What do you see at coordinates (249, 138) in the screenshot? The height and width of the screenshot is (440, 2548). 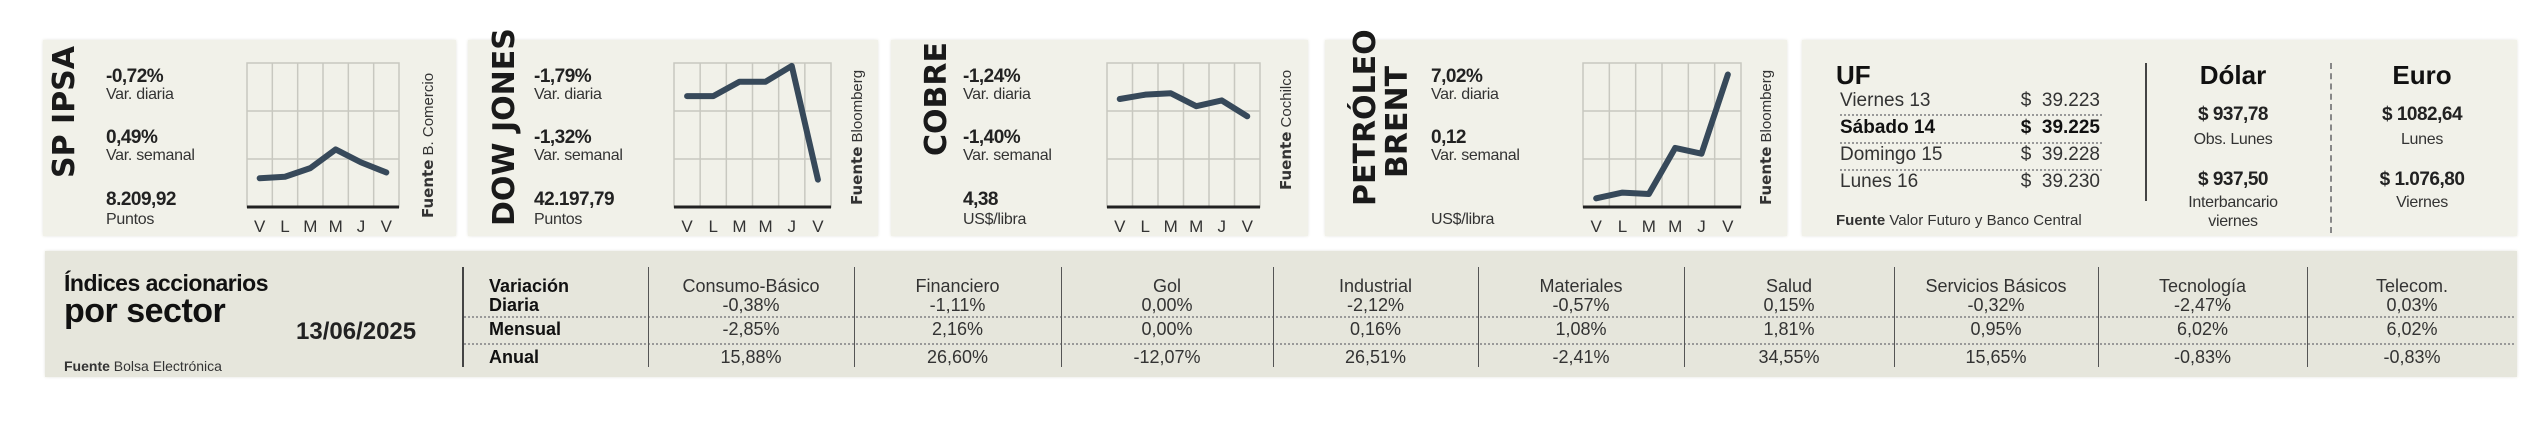 I see `sp-ipsa-panel` at bounding box center [249, 138].